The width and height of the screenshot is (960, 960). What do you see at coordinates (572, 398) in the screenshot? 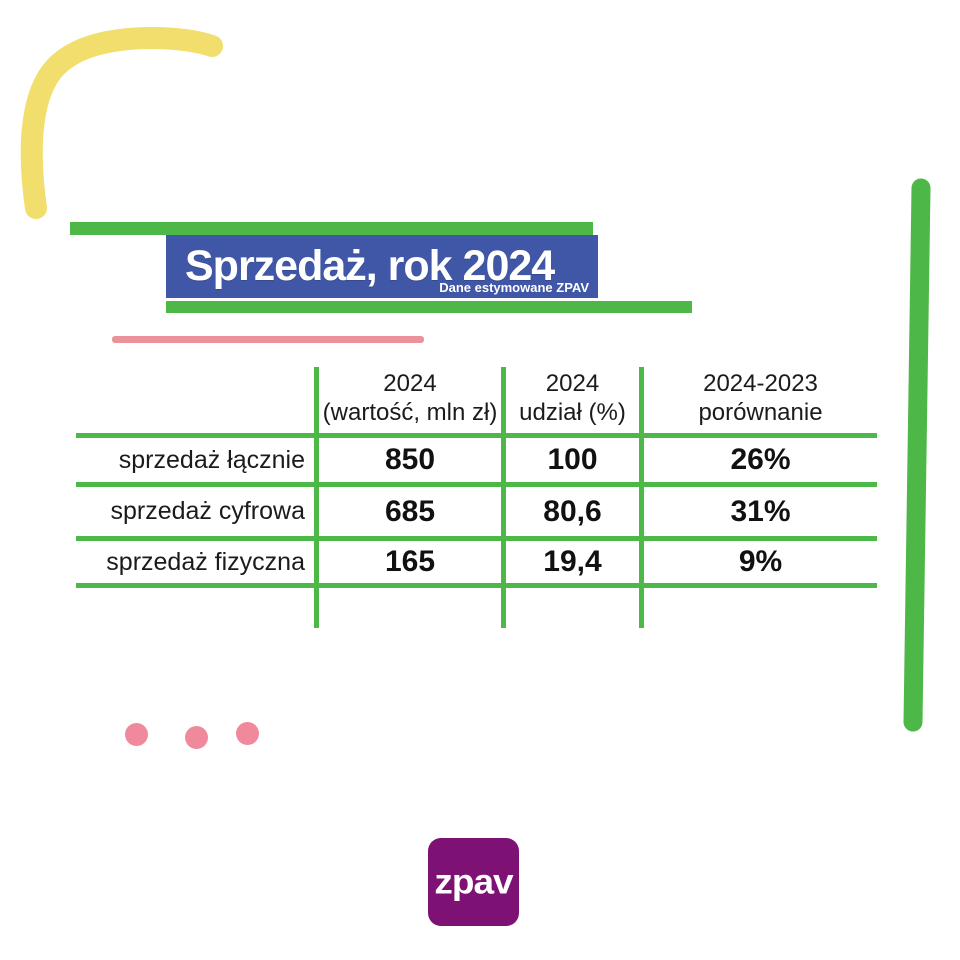
I see `column-header-share: 2024 udział (%)` at bounding box center [572, 398].